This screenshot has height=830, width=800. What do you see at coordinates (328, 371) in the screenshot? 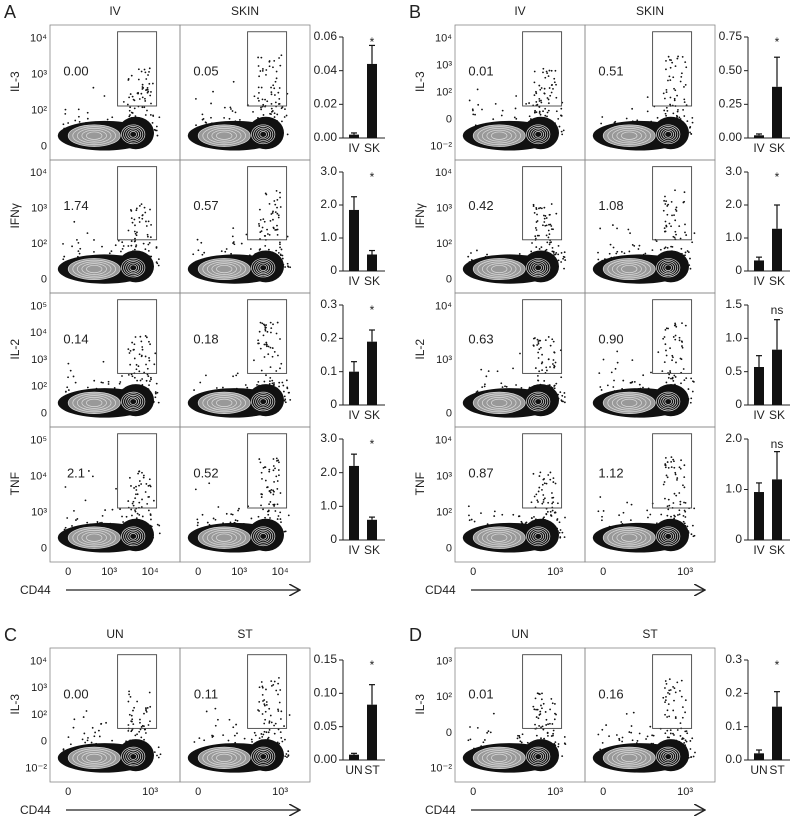
I see `y-tick-label: 0.1` at bounding box center [328, 371].